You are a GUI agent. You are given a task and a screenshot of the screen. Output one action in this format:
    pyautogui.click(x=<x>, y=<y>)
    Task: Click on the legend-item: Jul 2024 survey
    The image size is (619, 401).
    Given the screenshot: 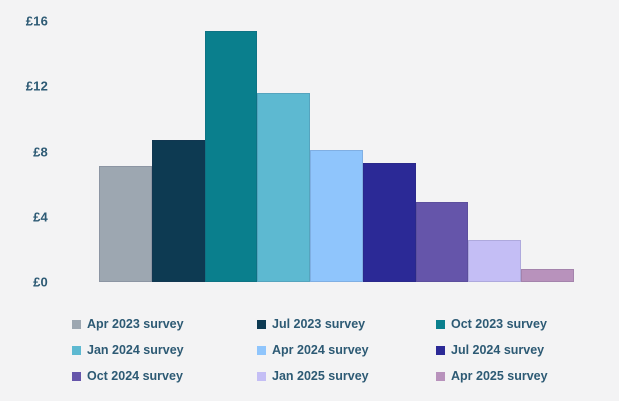 What is the action you would take?
    pyautogui.click(x=514, y=350)
    